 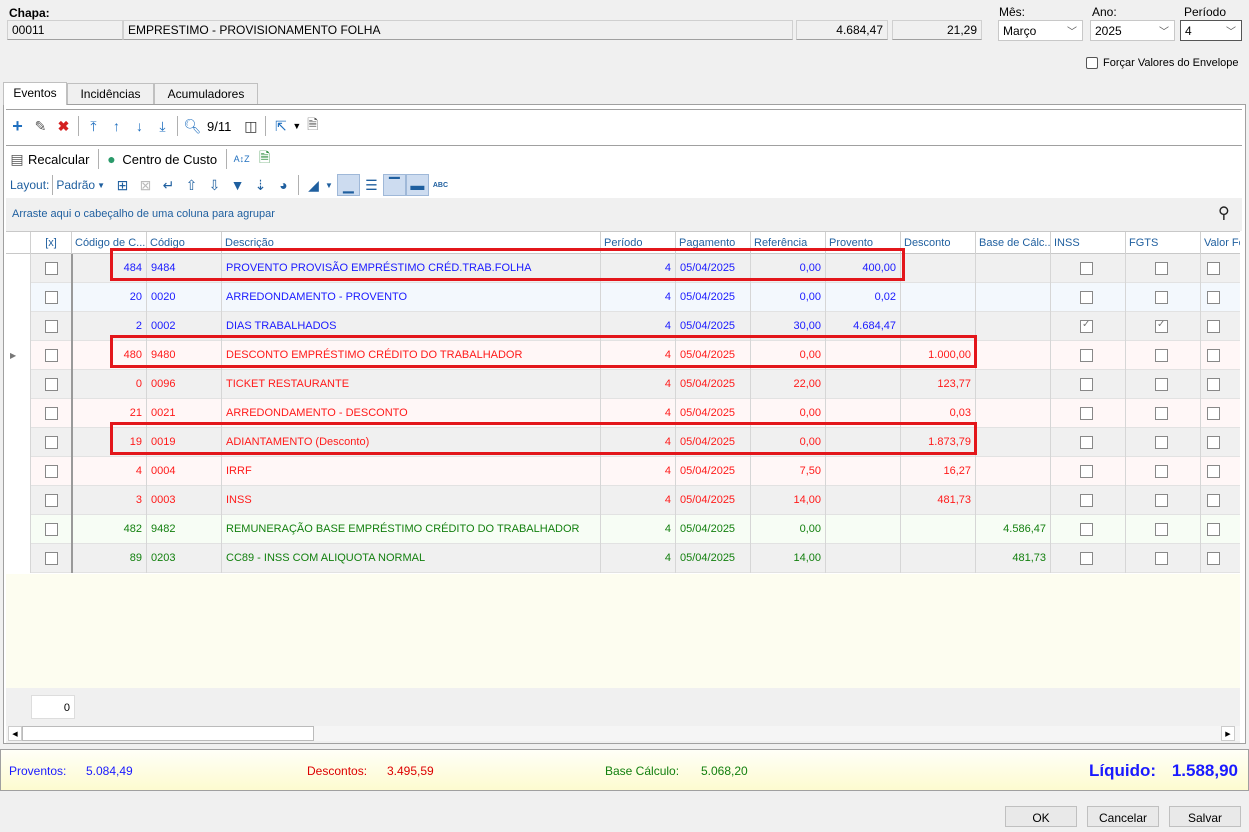 I want to click on table-row: 3 0003 INSS 4 05/04/2025 14,00 481,73, so click(x=623, y=500).